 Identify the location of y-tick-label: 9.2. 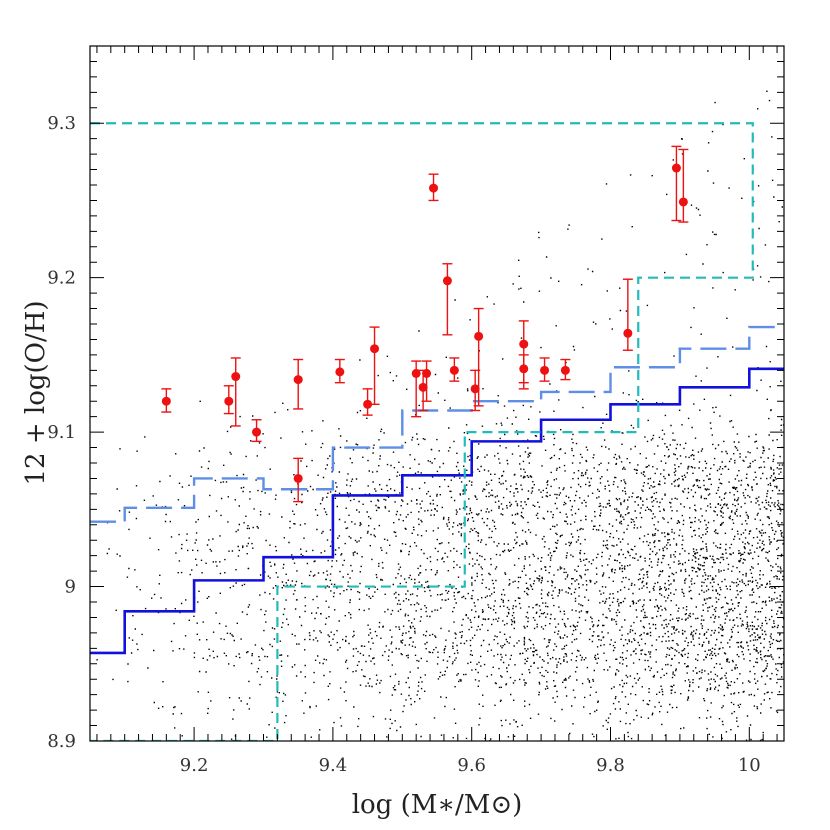
(61, 278).